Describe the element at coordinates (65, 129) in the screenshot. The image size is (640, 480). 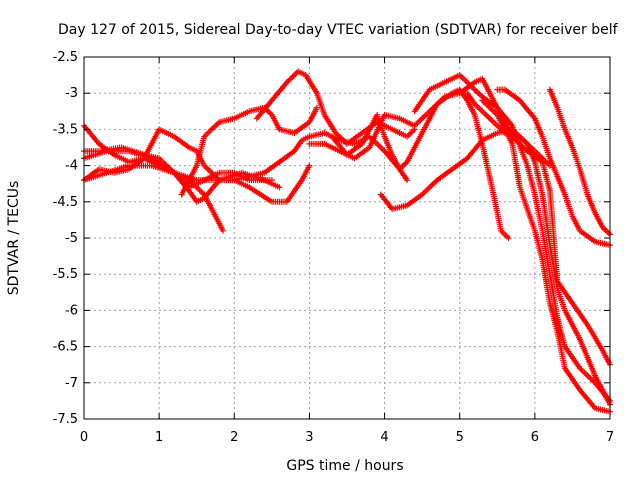
I see `y-tick-label: -3.5` at that location.